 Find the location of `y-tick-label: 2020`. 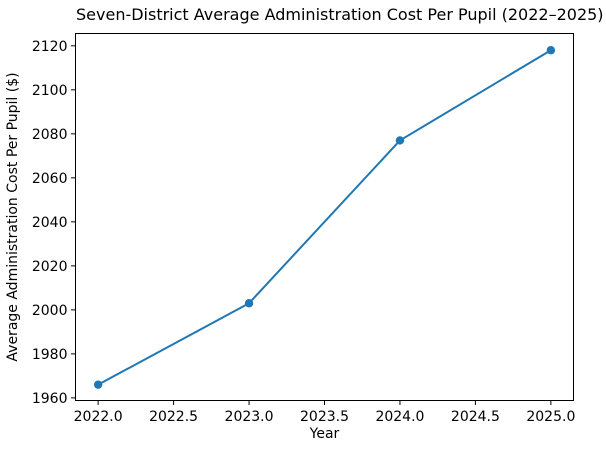

y-tick-label: 2020 is located at coordinates (50, 267).